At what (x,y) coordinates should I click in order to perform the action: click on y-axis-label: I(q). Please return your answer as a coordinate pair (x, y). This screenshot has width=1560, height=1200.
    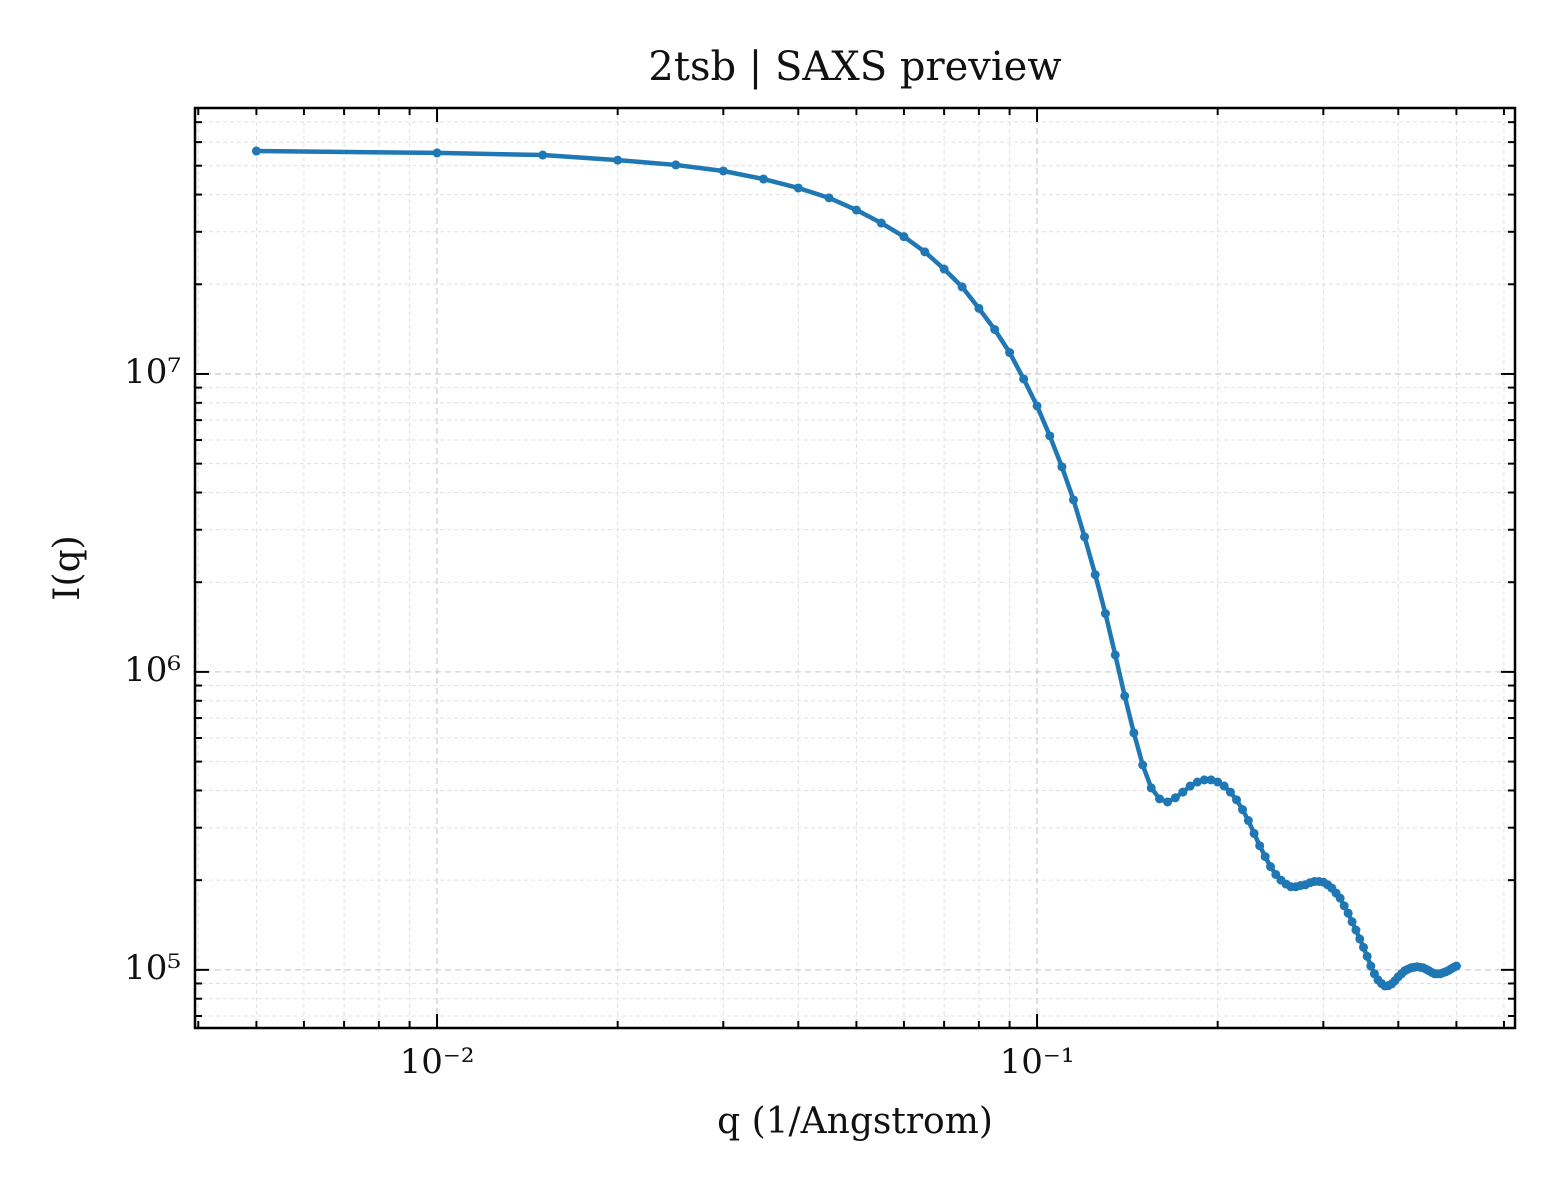
    Looking at the image, I should click on (67, 567).